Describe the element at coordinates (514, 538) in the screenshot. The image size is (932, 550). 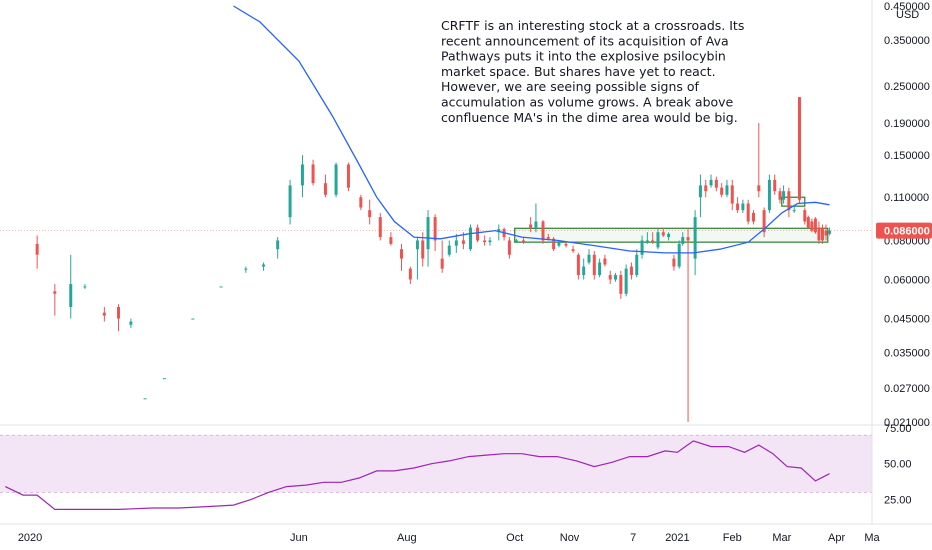
I see `time-tick-label: Oct` at that location.